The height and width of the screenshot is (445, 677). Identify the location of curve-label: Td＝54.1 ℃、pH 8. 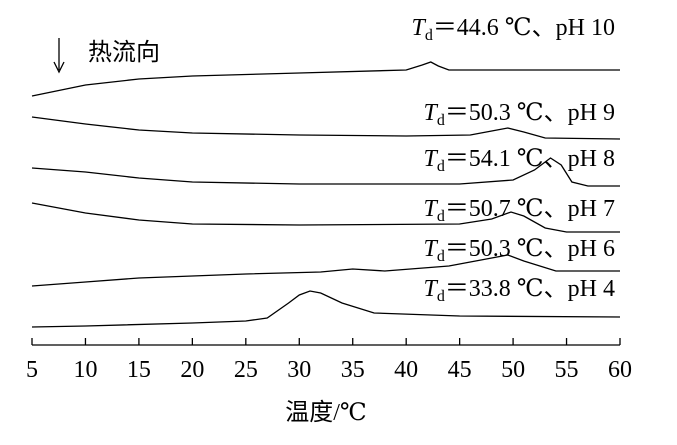
(519, 160).